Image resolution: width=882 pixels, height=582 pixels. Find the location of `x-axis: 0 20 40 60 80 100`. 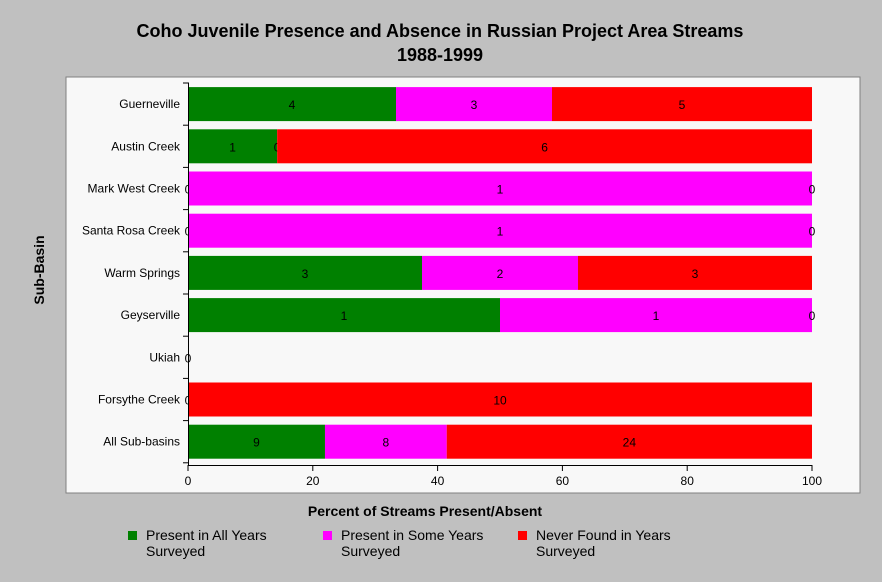

x-axis: 0 20 40 60 80 100 is located at coordinates (503, 476).